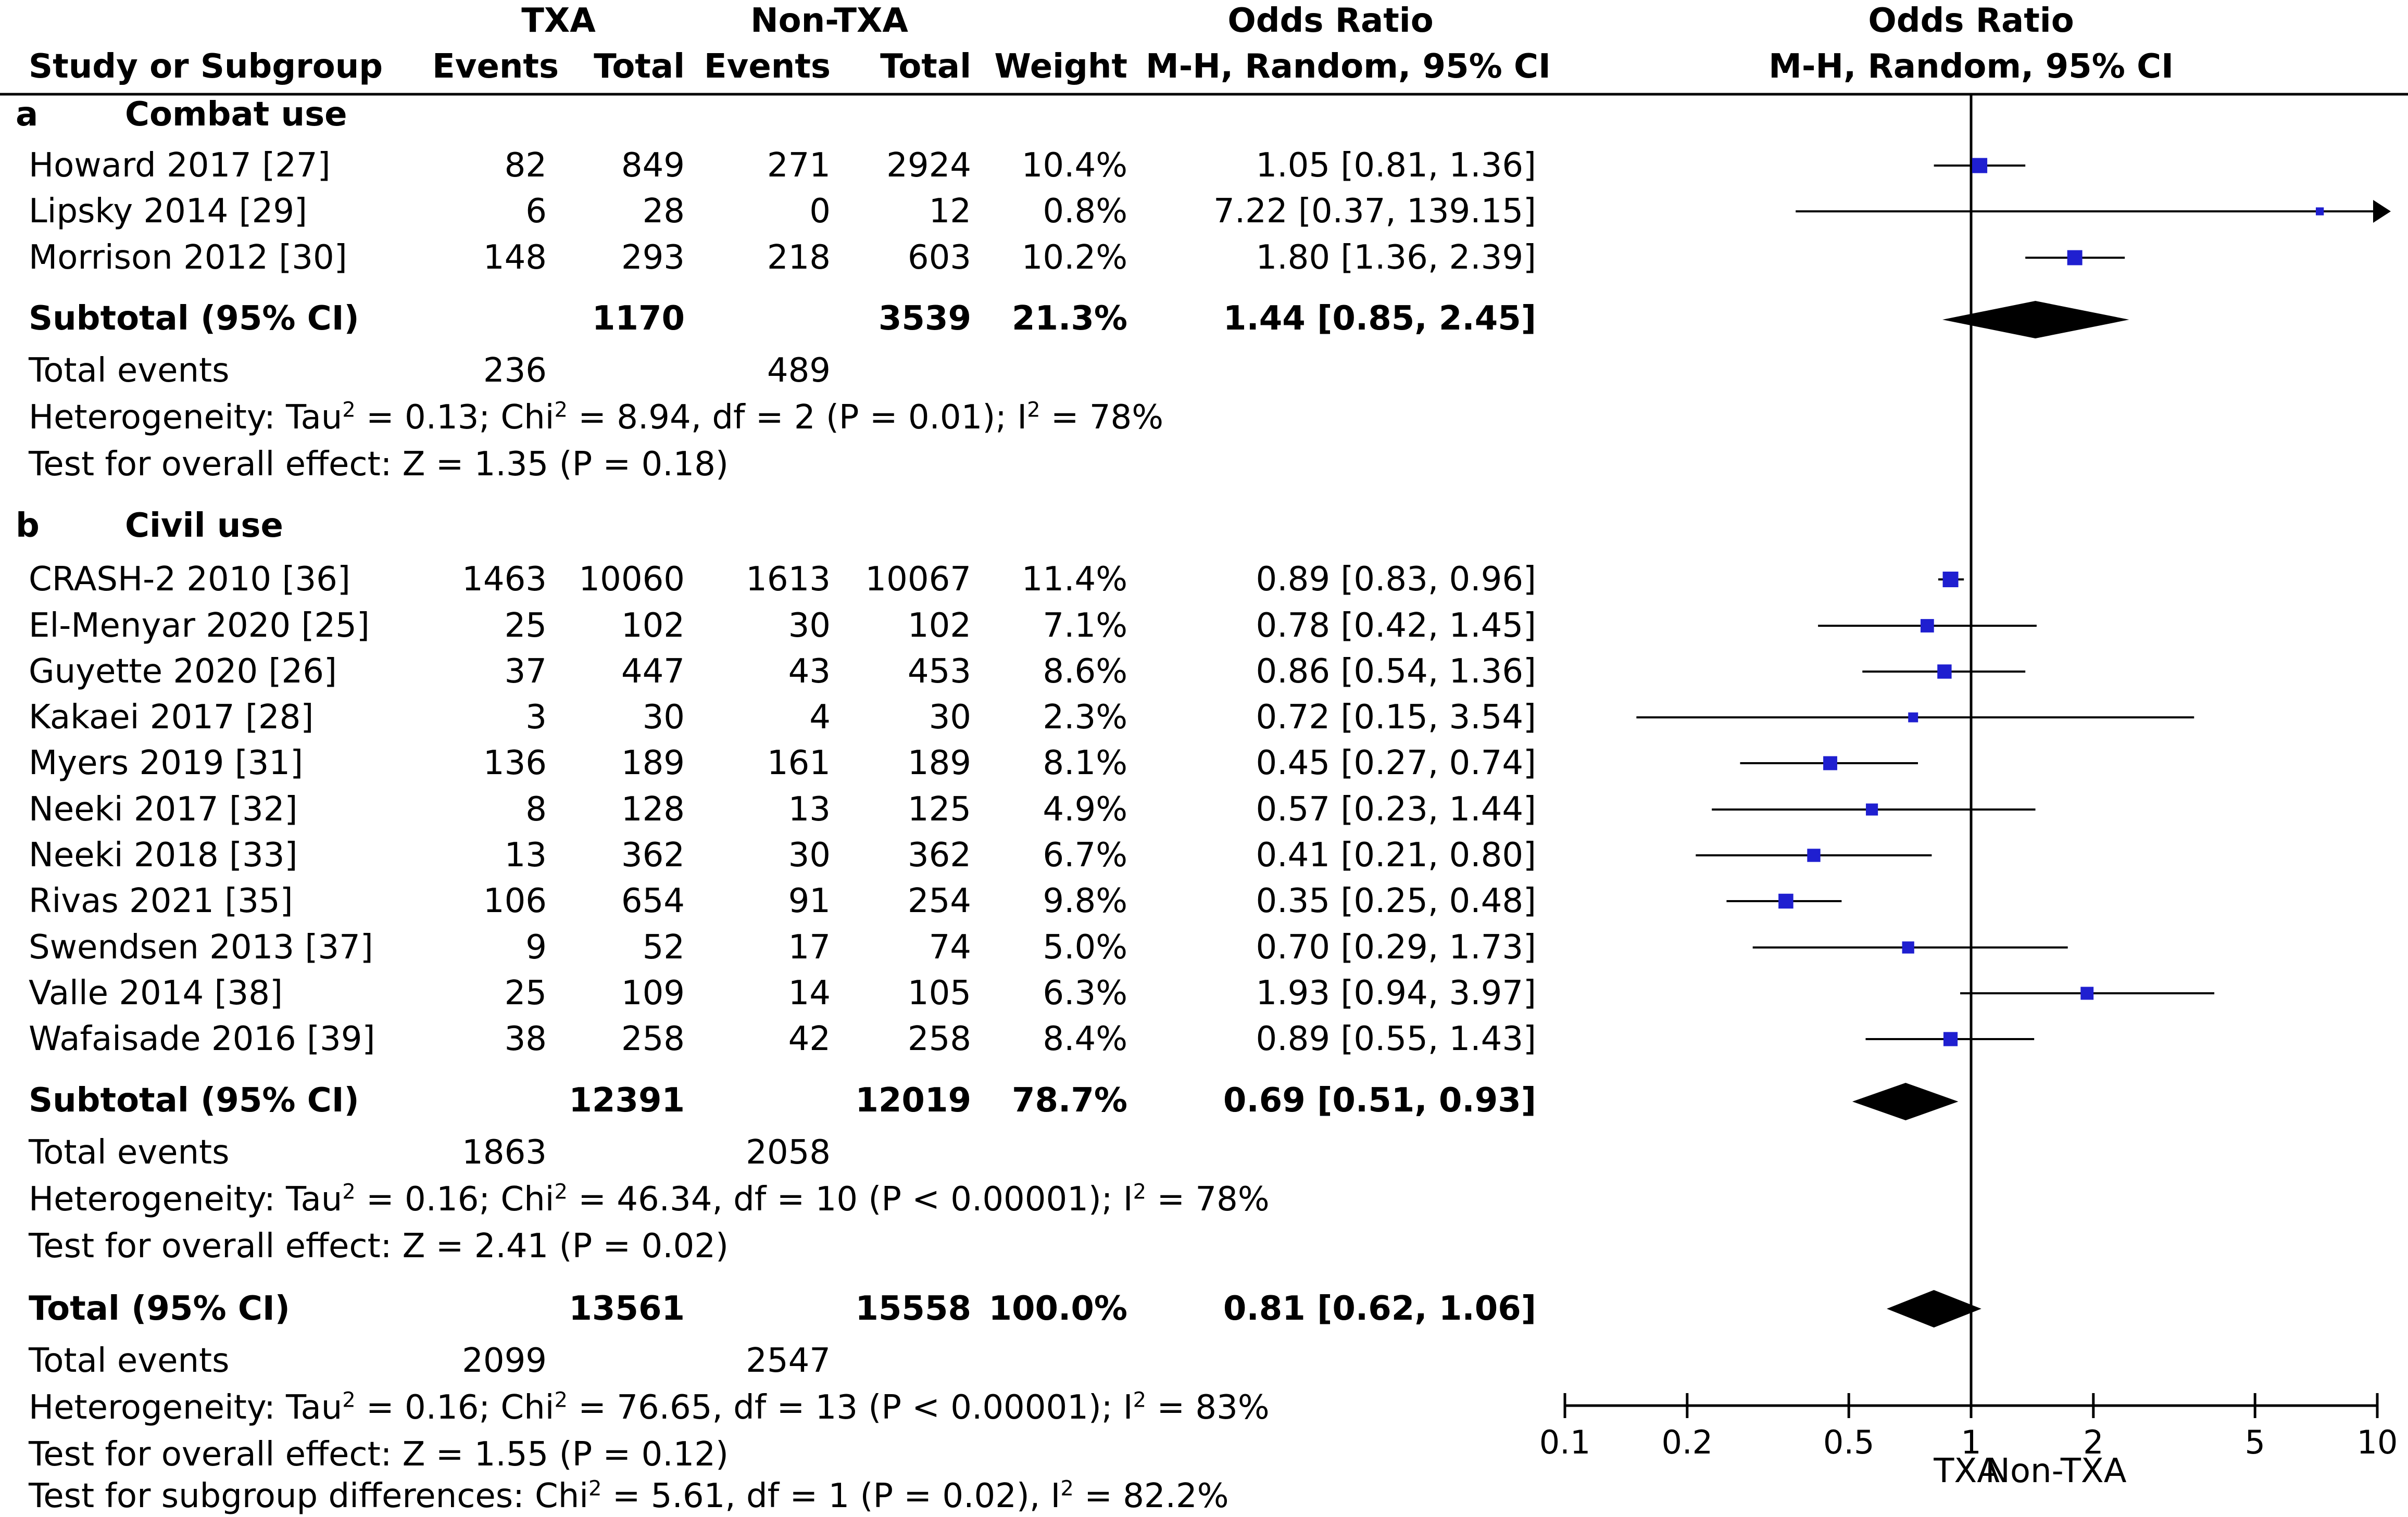 The height and width of the screenshot is (1517, 2408). What do you see at coordinates (627, 1309) in the screenshot?
I see `total-txa-total: 13561` at bounding box center [627, 1309].